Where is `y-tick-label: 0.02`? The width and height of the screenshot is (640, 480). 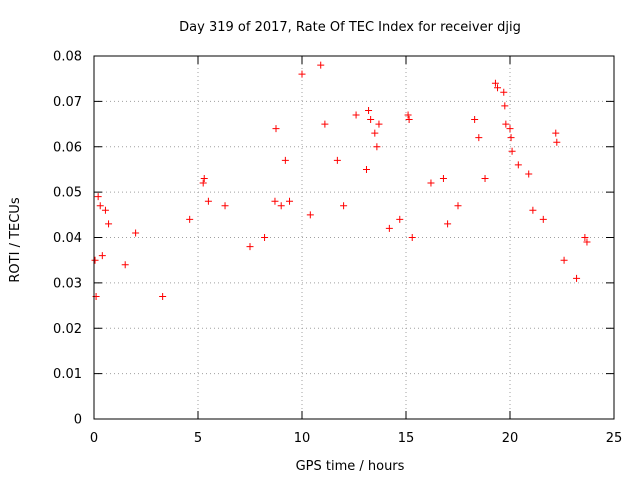 y-tick-label: 0.02 is located at coordinates (67, 329).